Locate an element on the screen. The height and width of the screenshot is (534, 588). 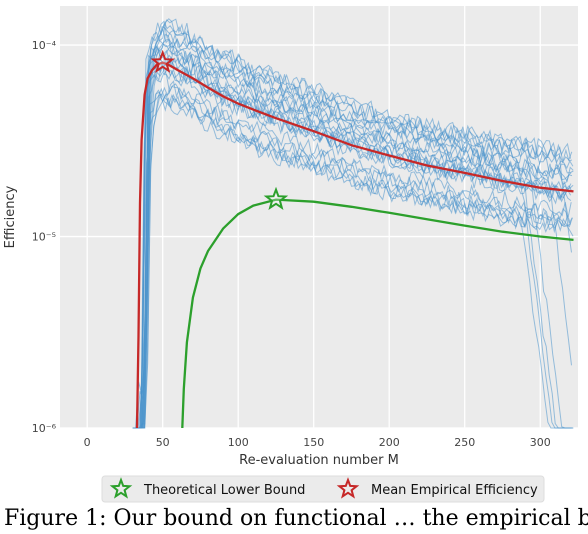
empirical-peak-star-marker is located at coordinates (162, 61).